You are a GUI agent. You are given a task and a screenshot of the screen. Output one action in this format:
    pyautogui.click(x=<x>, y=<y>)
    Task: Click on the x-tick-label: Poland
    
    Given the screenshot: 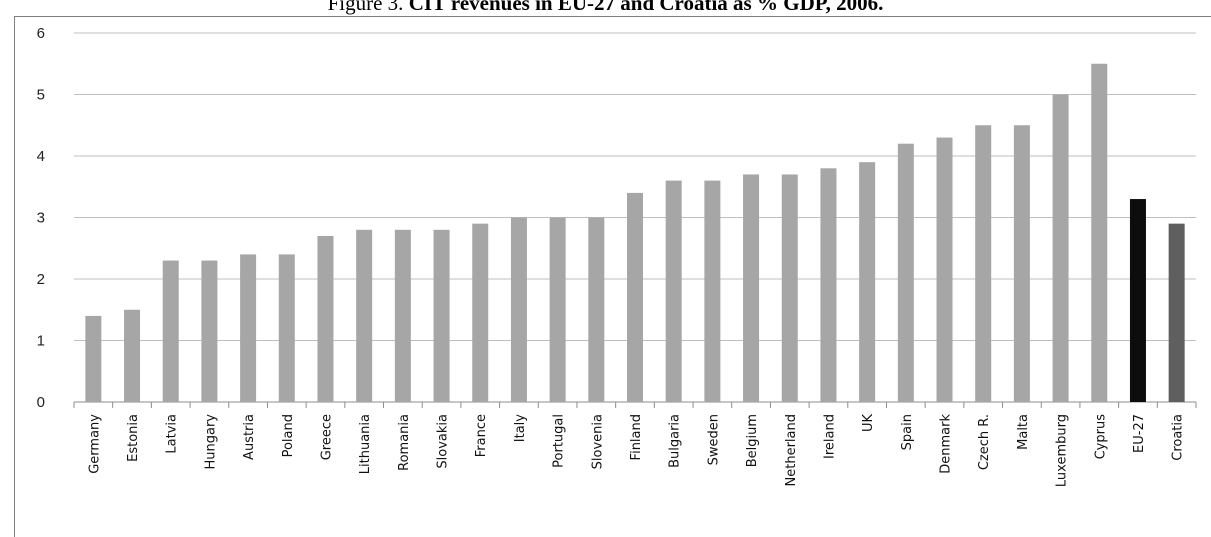 What is the action you would take?
    pyautogui.click(x=288, y=435)
    